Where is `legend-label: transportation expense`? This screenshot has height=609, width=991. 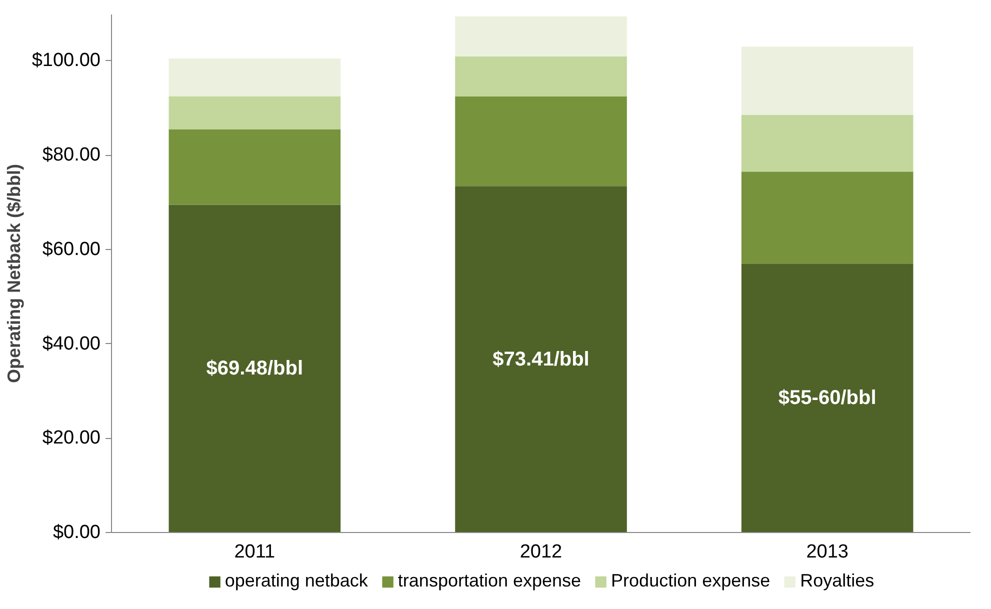
legend-label: transportation expense is located at coordinates (490, 581).